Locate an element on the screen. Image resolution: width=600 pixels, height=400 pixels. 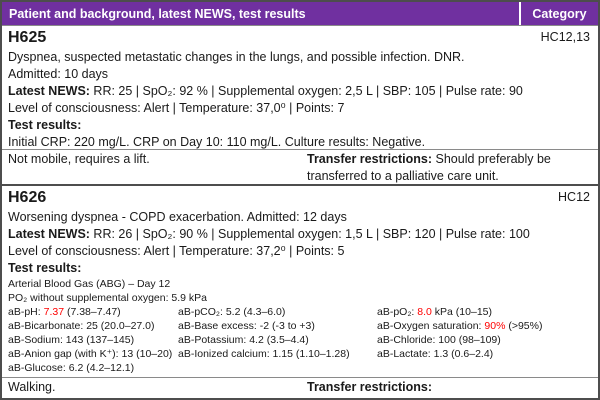
abg-pre: aB-Anion gap (with K⁺): 13 (10–20) is located at coordinates (90, 354).